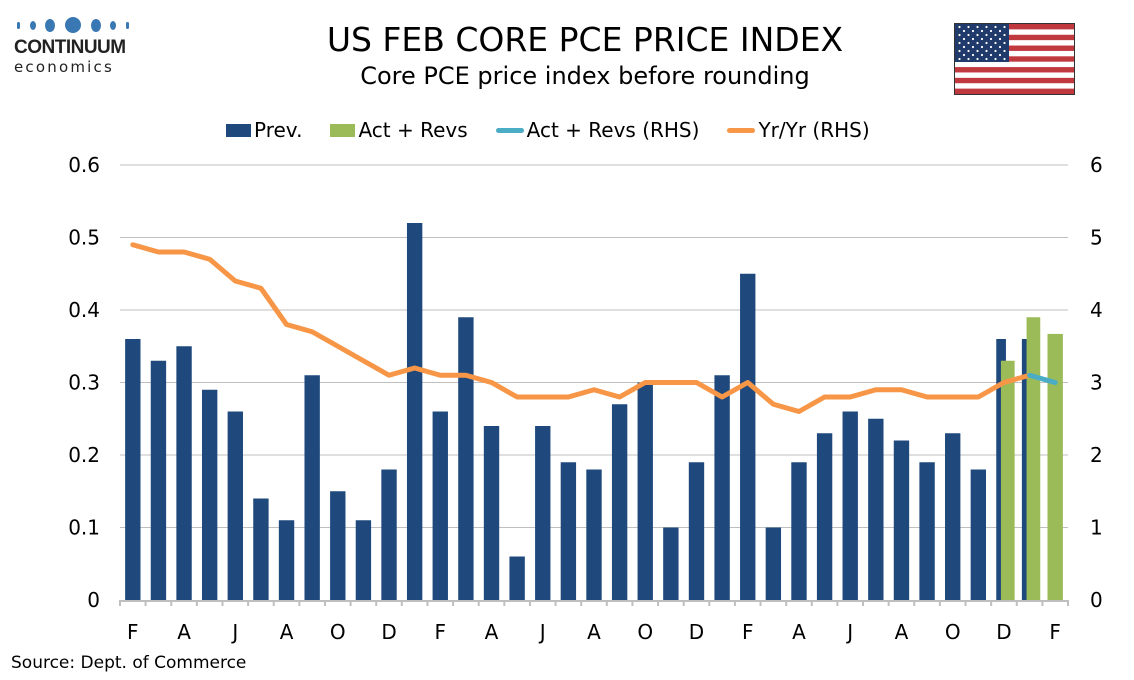  Describe the element at coordinates (1096, 238) in the screenshot. I see `y-tick-label-right: 5` at that location.